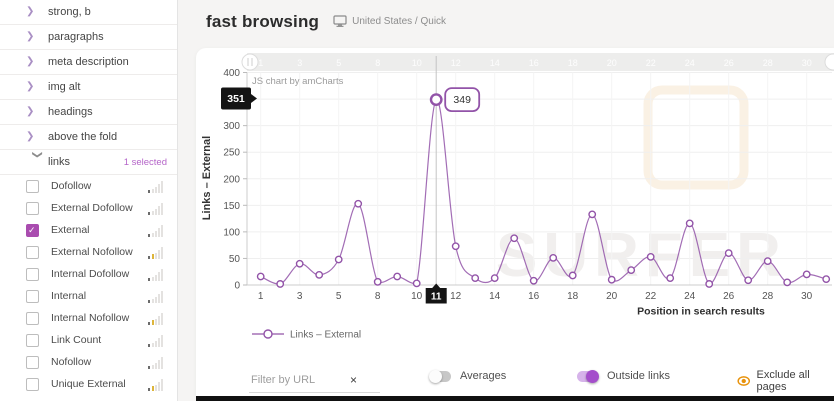  Describe the element at coordinates (339, 296) in the screenshot. I see `x-tick-label: 5` at that location.